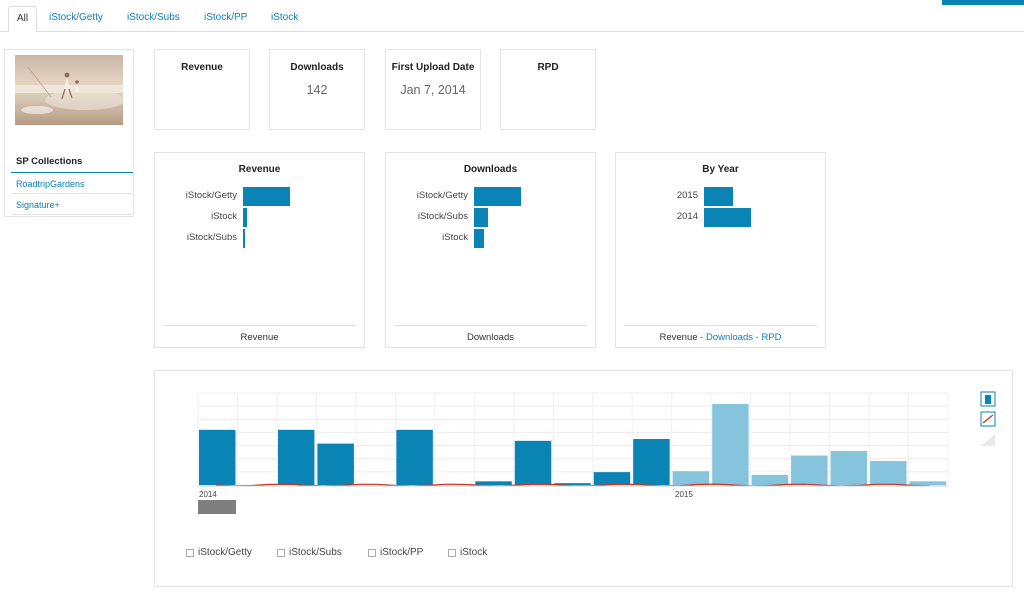 The width and height of the screenshot is (1024, 595). I want to click on metric-revenue-active: Revenue, so click(678, 337).